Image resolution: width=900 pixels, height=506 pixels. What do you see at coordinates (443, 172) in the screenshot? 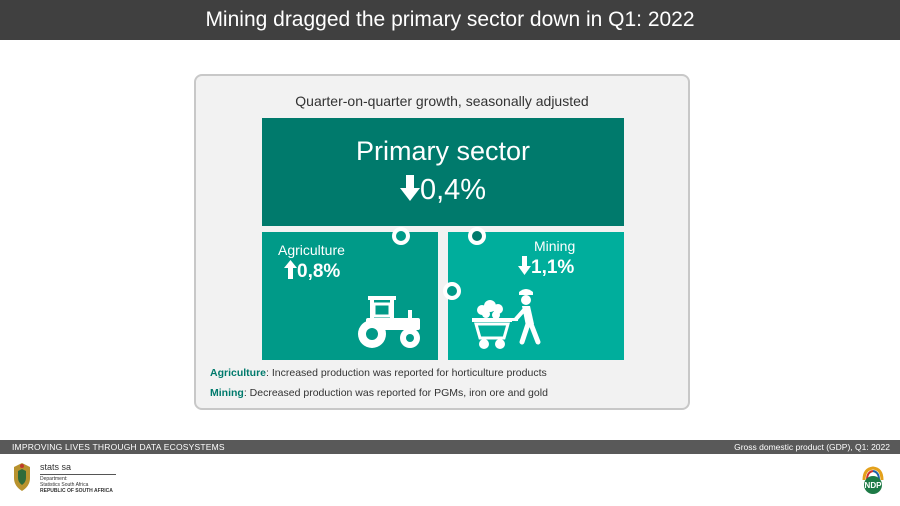
I see `primary-sector-card: Primary sector 0,4%` at bounding box center [443, 172].